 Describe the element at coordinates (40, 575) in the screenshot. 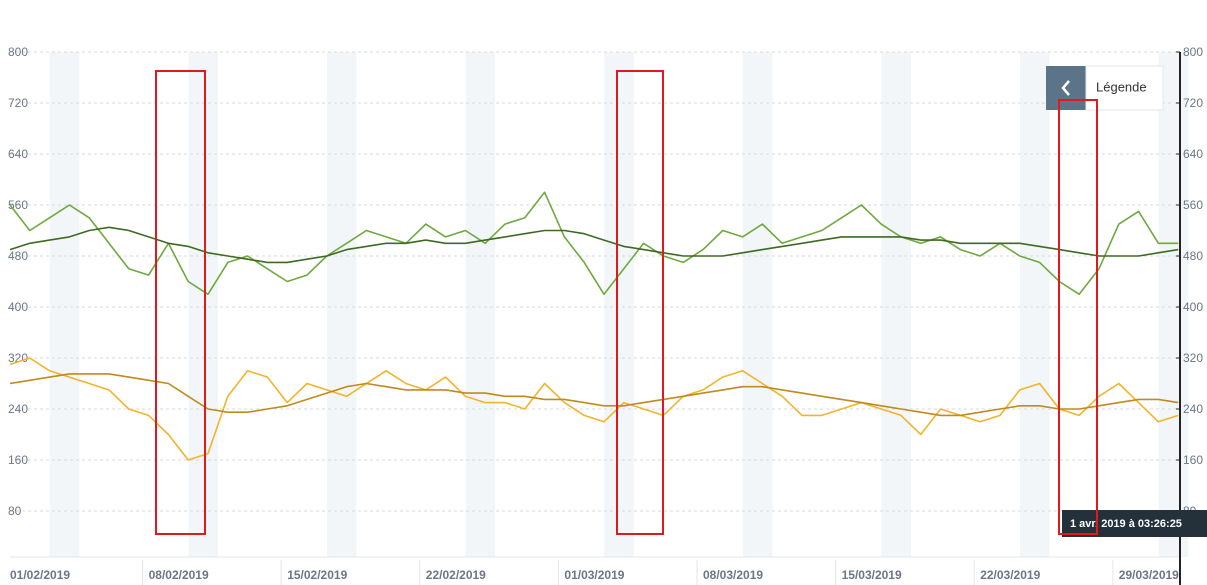

I see `x-tick-label: 01/02/2019` at that location.